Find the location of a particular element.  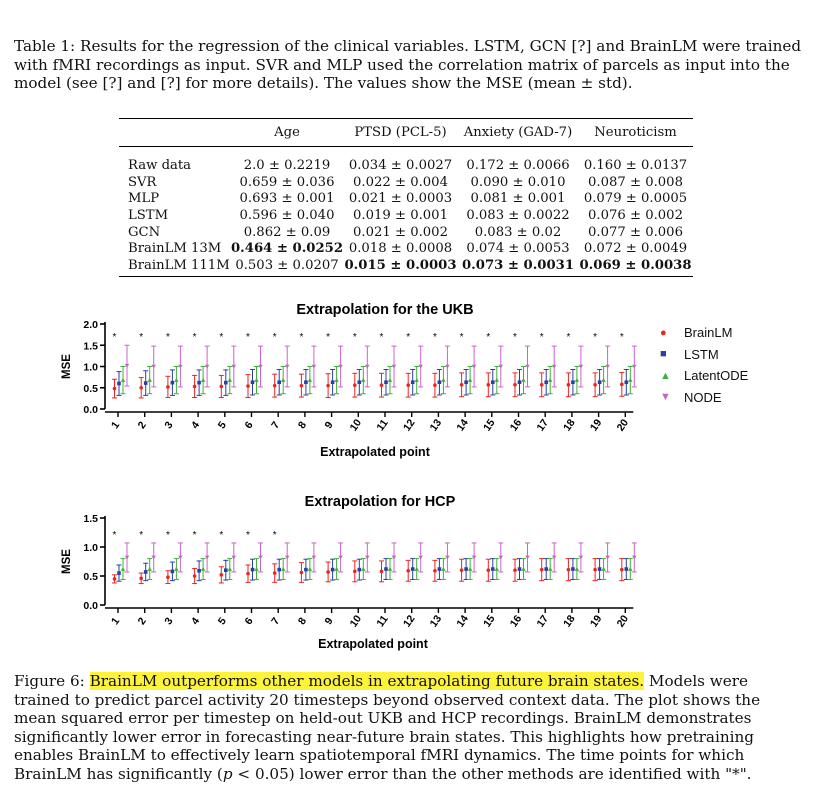

row-label: SVR is located at coordinates (142, 182).